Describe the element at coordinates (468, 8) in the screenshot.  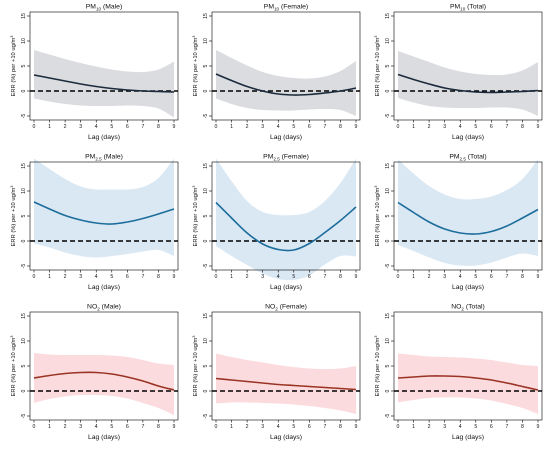
I see `chart-title: PM10 (Total)` at that location.